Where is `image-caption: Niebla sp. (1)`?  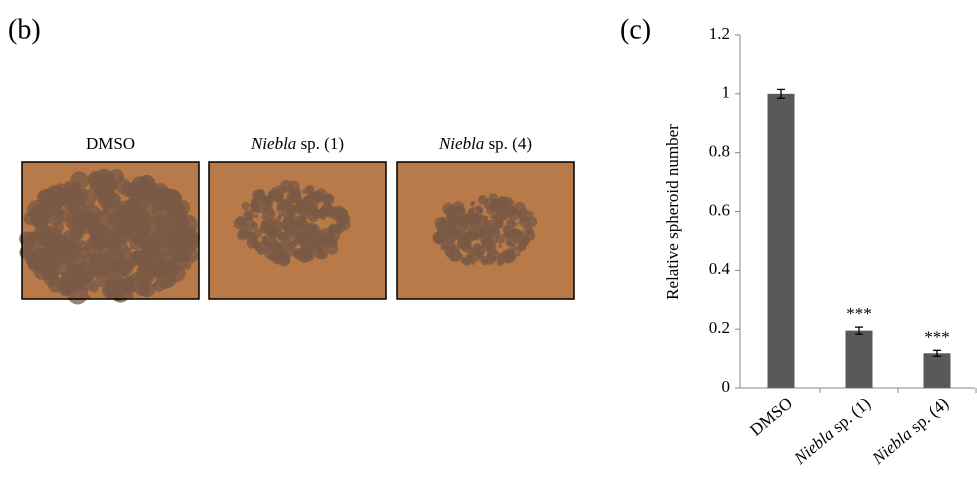 image-caption: Niebla sp. (1) is located at coordinates (297, 143).